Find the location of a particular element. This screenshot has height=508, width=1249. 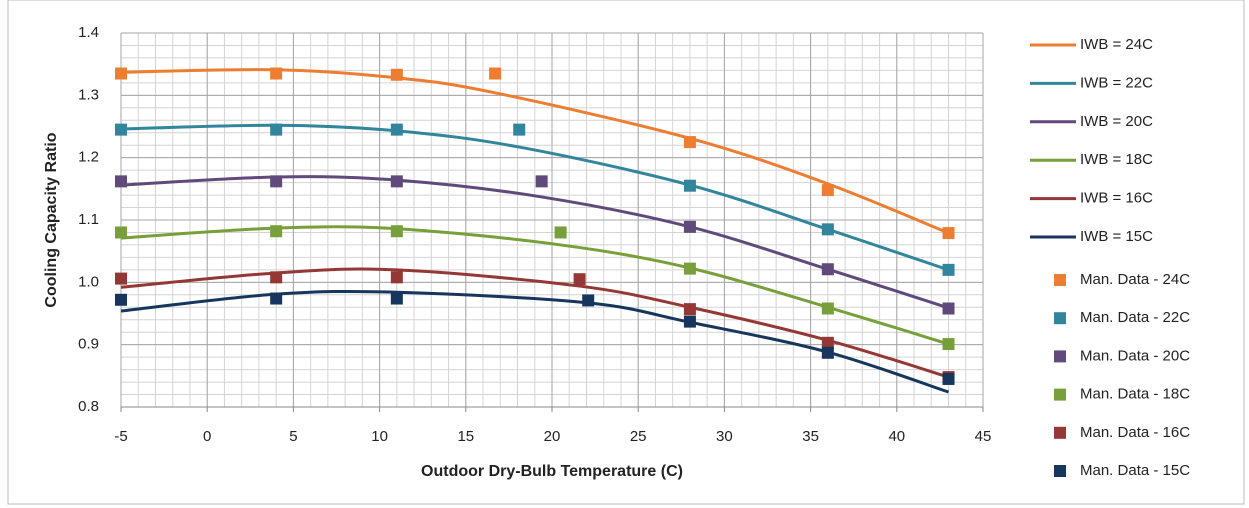

y-tick-label: 1.1 is located at coordinates (88, 219).